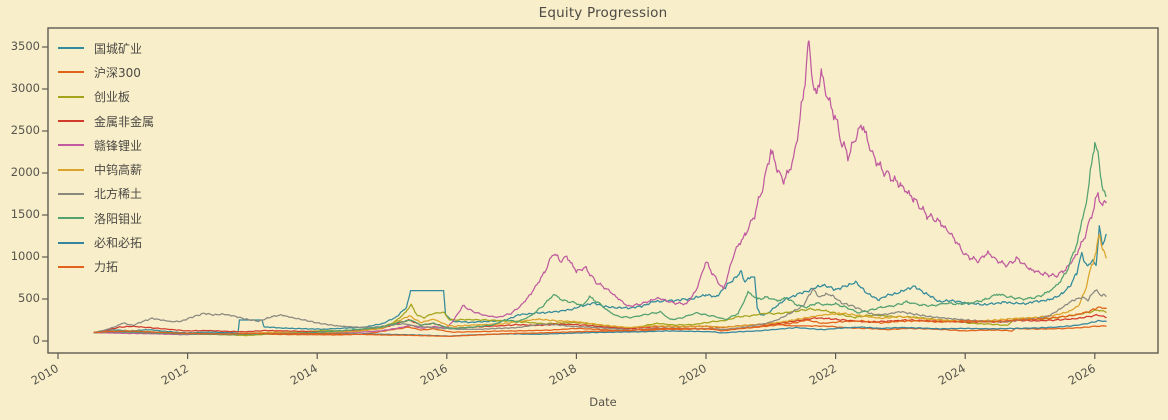  What do you see at coordinates (29, 298) in the screenshot?
I see `y-tick-label: 500` at bounding box center [29, 298].